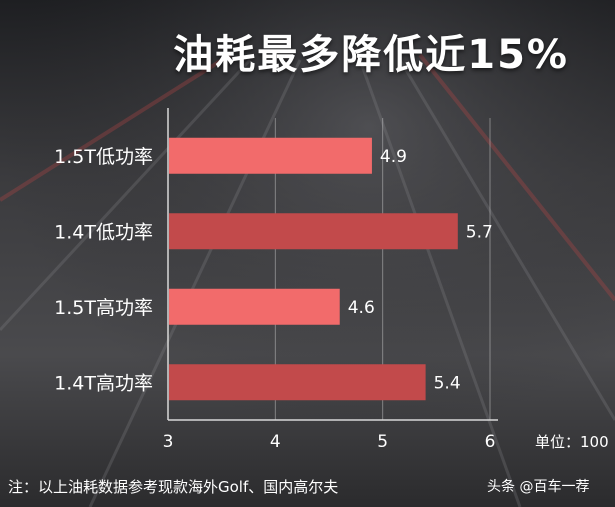 The image size is (615, 507). What do you see at coordinates (168, 442) in the screenshot?
I see `x-tick-label: 3` at bounding box center [168, 442].